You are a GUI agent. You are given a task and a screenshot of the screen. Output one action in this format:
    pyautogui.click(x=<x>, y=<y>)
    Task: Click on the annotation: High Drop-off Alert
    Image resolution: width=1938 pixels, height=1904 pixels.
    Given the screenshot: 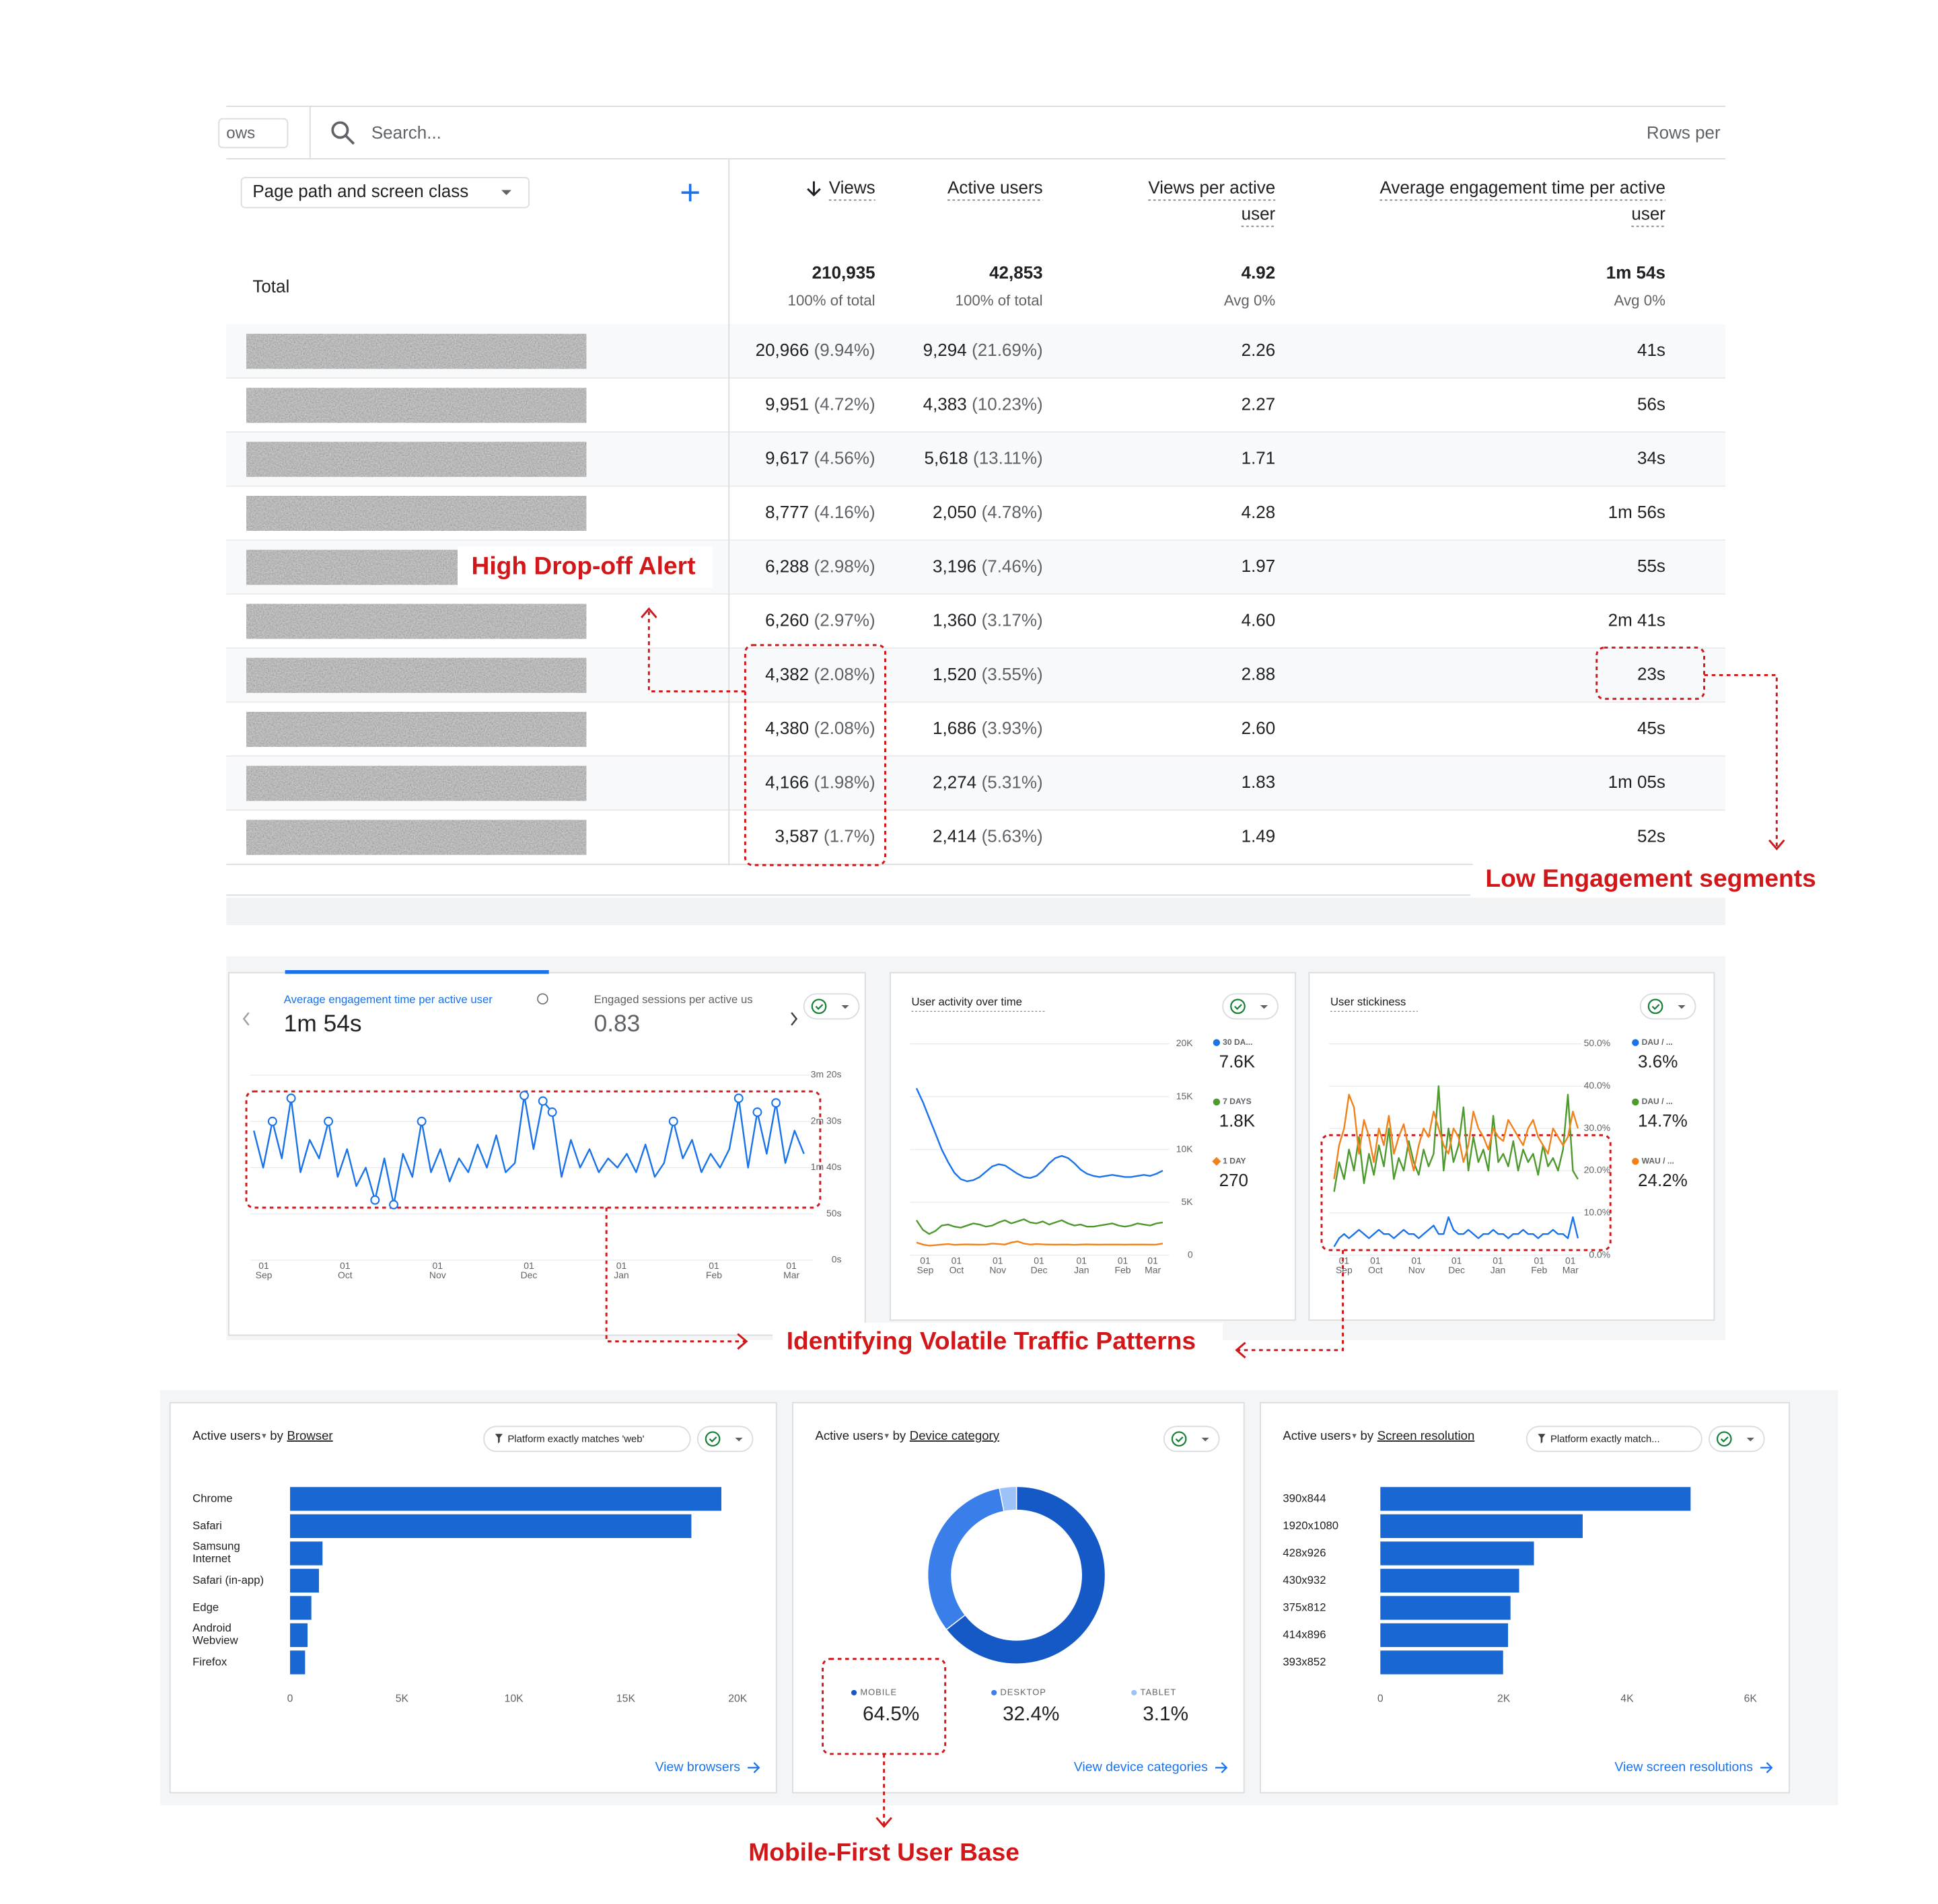 What is the action you would take?
    pyautogui.click(x=583, y=565)
    